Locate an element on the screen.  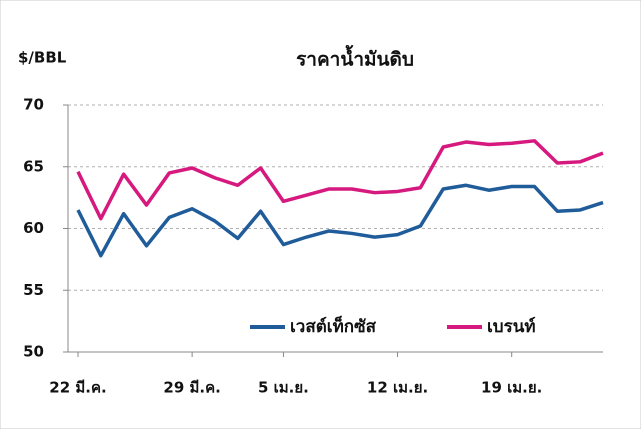
y-tick-label: 70 is located at coordinates (33, 105).